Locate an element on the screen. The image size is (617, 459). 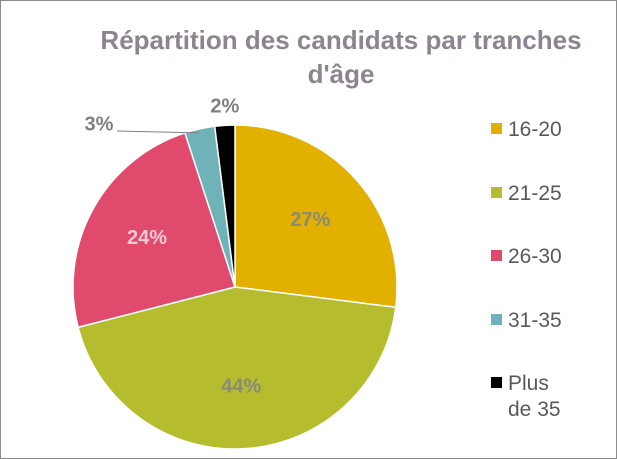
data-label: 27% is located at coordinates (310, 220).